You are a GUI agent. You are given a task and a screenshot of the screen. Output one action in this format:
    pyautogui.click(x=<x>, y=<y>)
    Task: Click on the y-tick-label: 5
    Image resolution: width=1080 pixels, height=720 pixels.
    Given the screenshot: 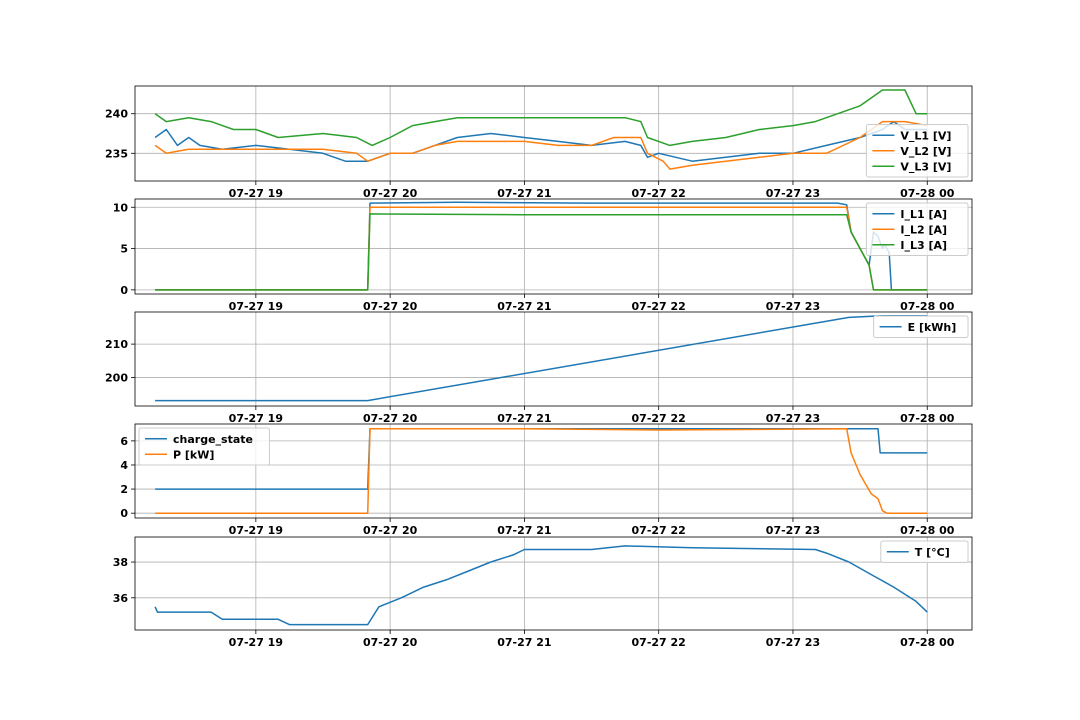 What is the action you would take?
    pyautogui.click(x=124, y=249)
    